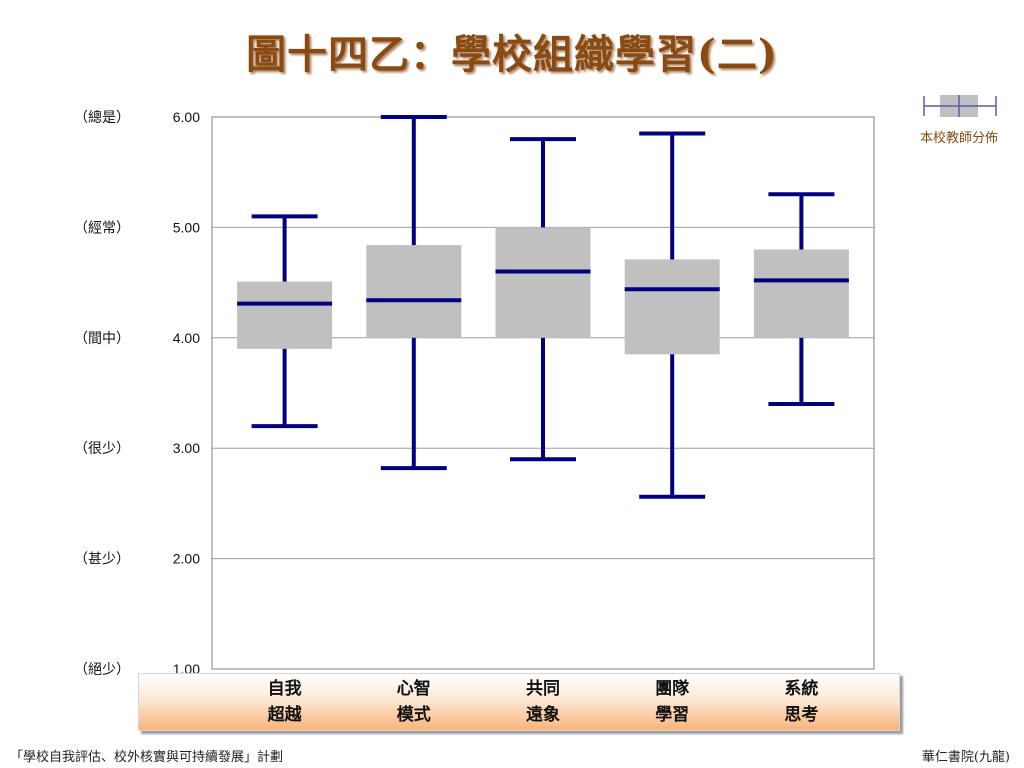  I want to click on category-label: 心智 模式, so click(413, 702).